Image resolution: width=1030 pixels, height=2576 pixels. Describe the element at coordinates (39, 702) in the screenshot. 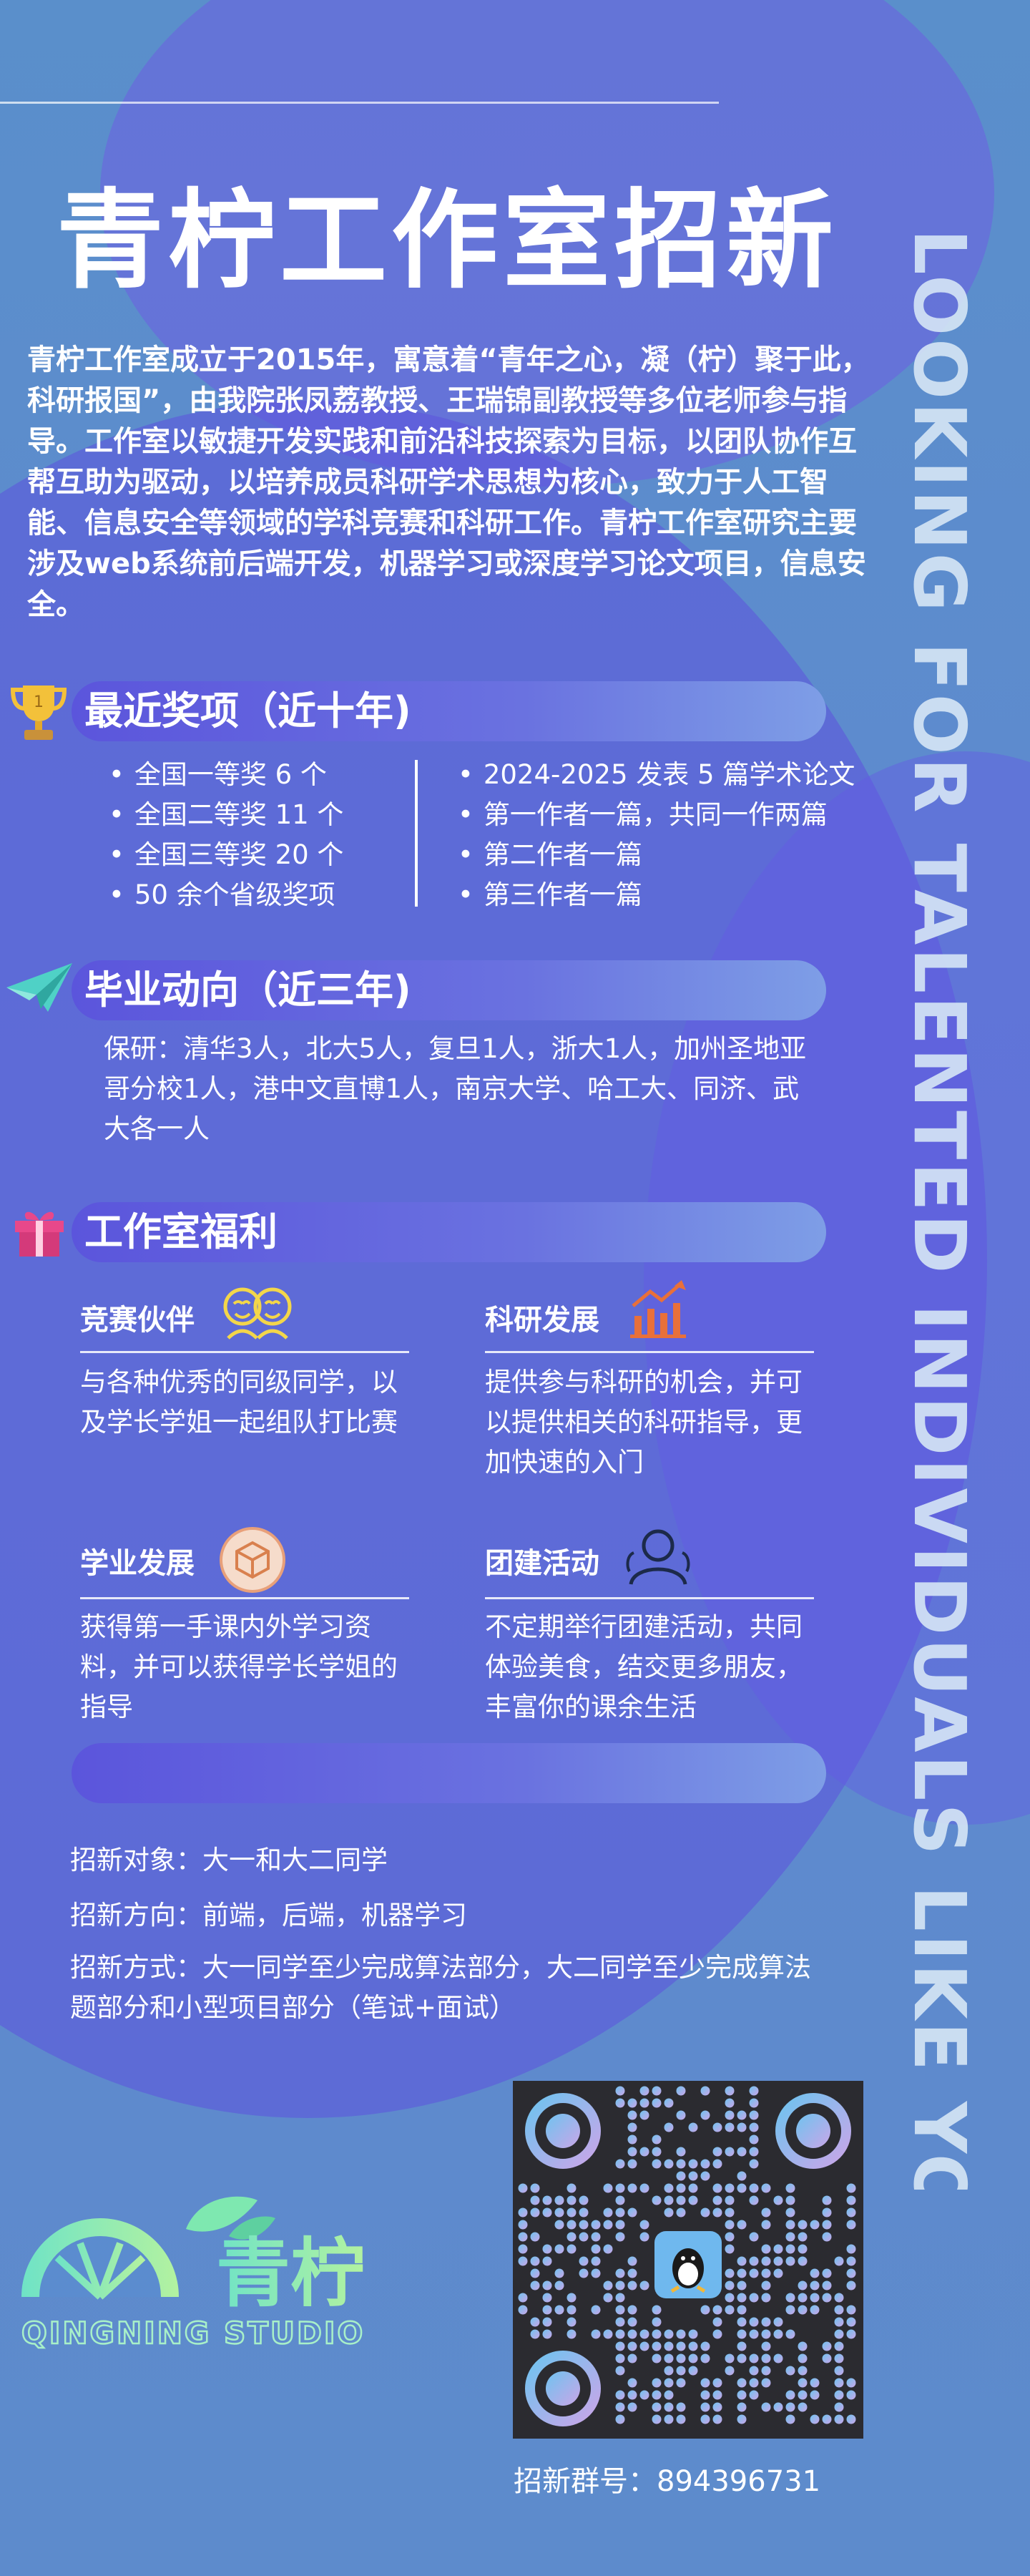

I see `svg-text: 1` at that location.